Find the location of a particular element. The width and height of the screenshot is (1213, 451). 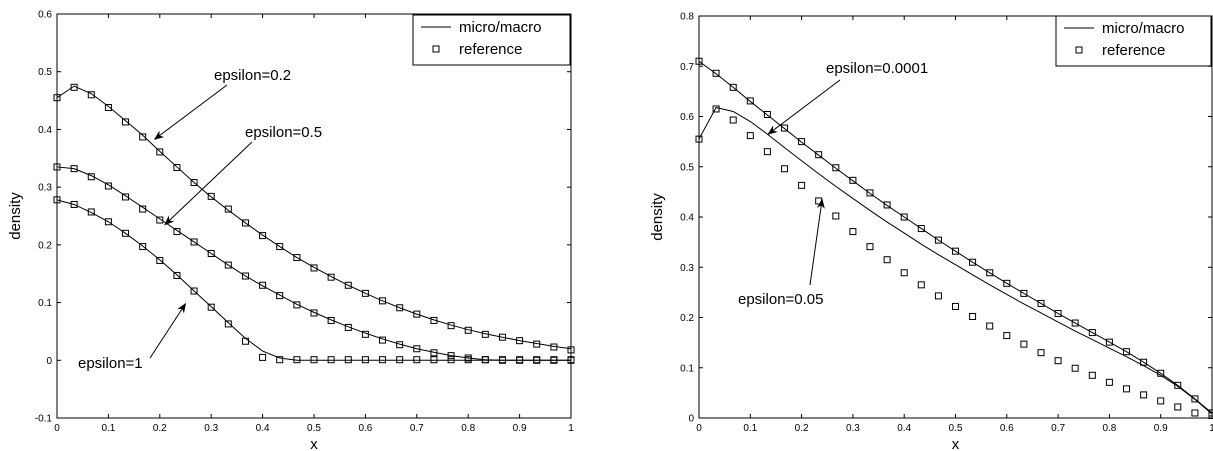

x-tick-label: 0.7 is located at coordinates (1058, 428).